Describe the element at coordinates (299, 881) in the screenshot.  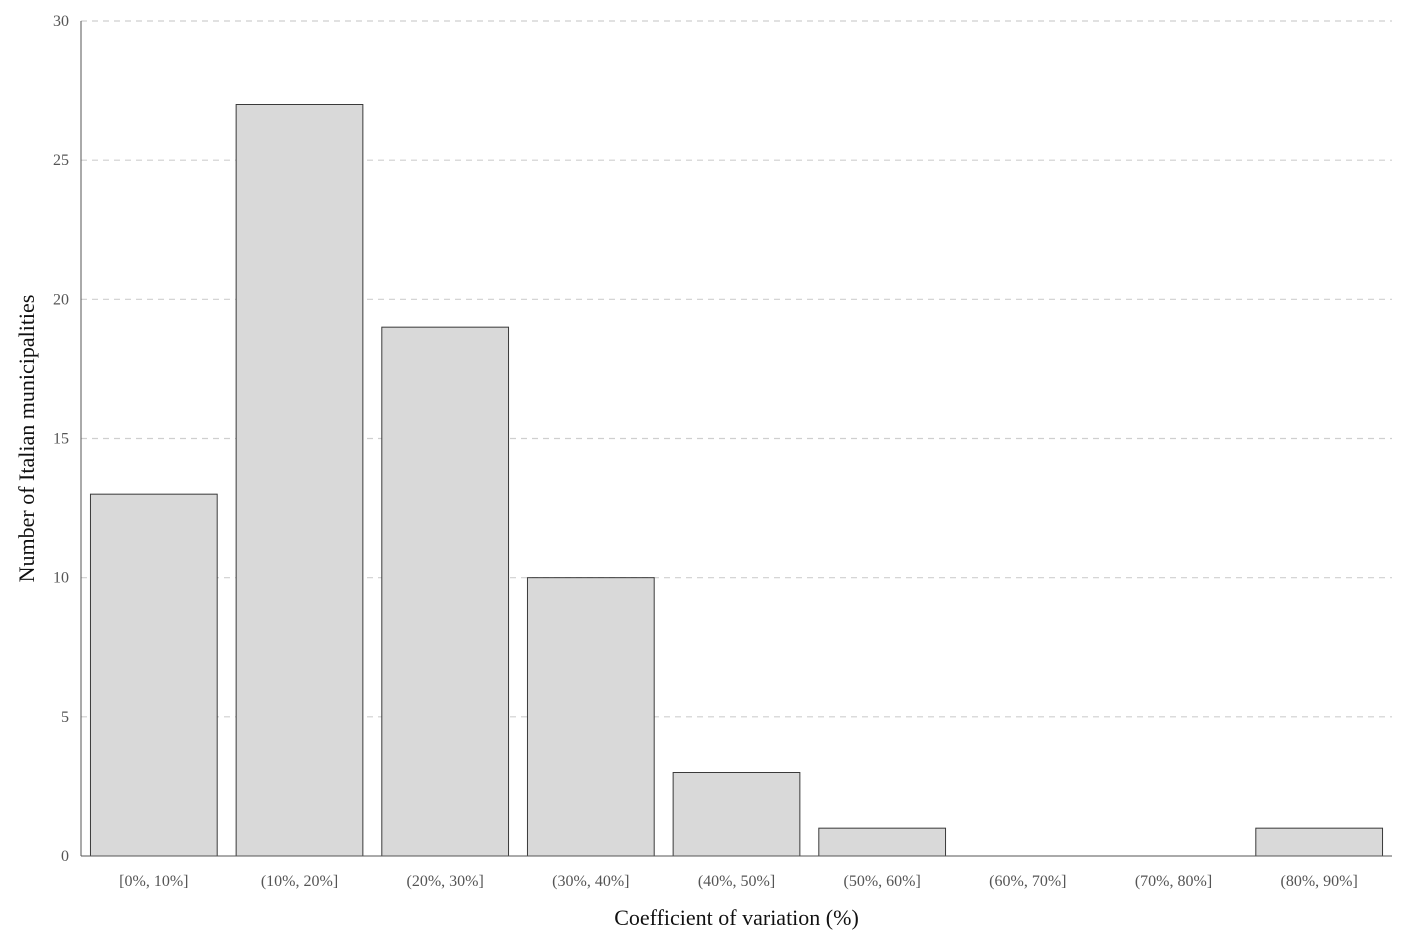
I see `x-tick-label-1: (10%, 20%]` at that location.